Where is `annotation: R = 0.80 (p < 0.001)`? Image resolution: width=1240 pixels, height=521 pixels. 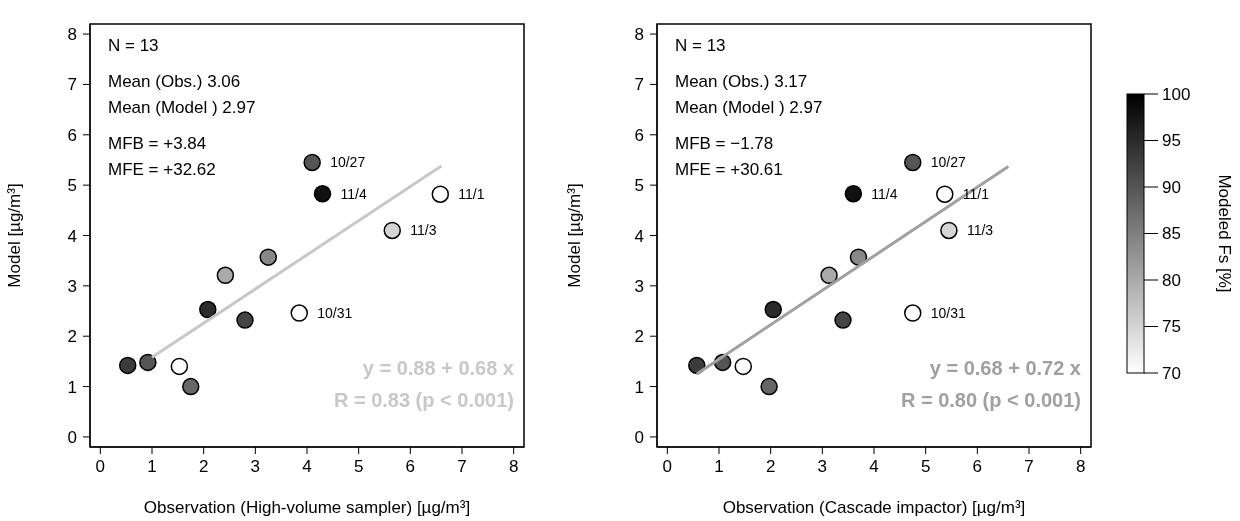 annotation: R = 0.80 (p < 0.001) is located at coordinates (990, 400).